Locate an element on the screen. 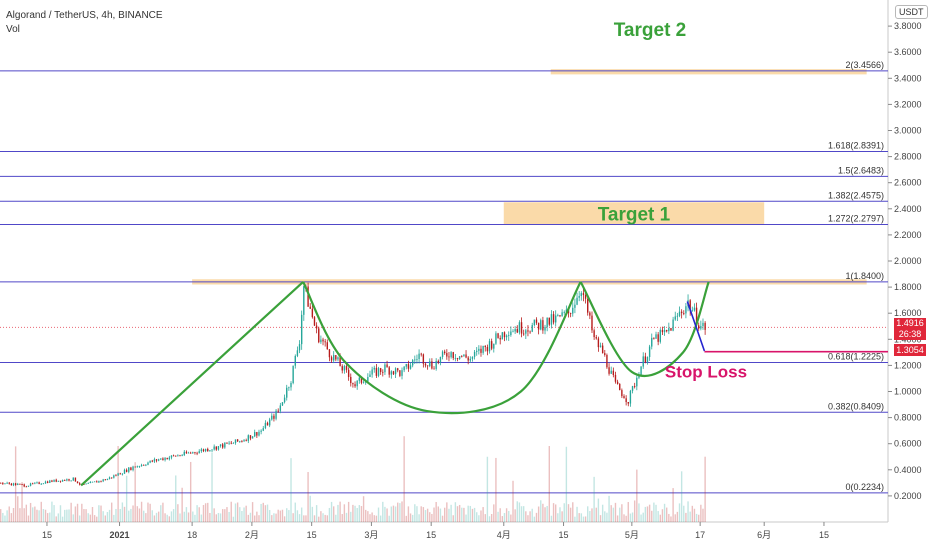  target-1-zone is located at coordinates (634, 213).